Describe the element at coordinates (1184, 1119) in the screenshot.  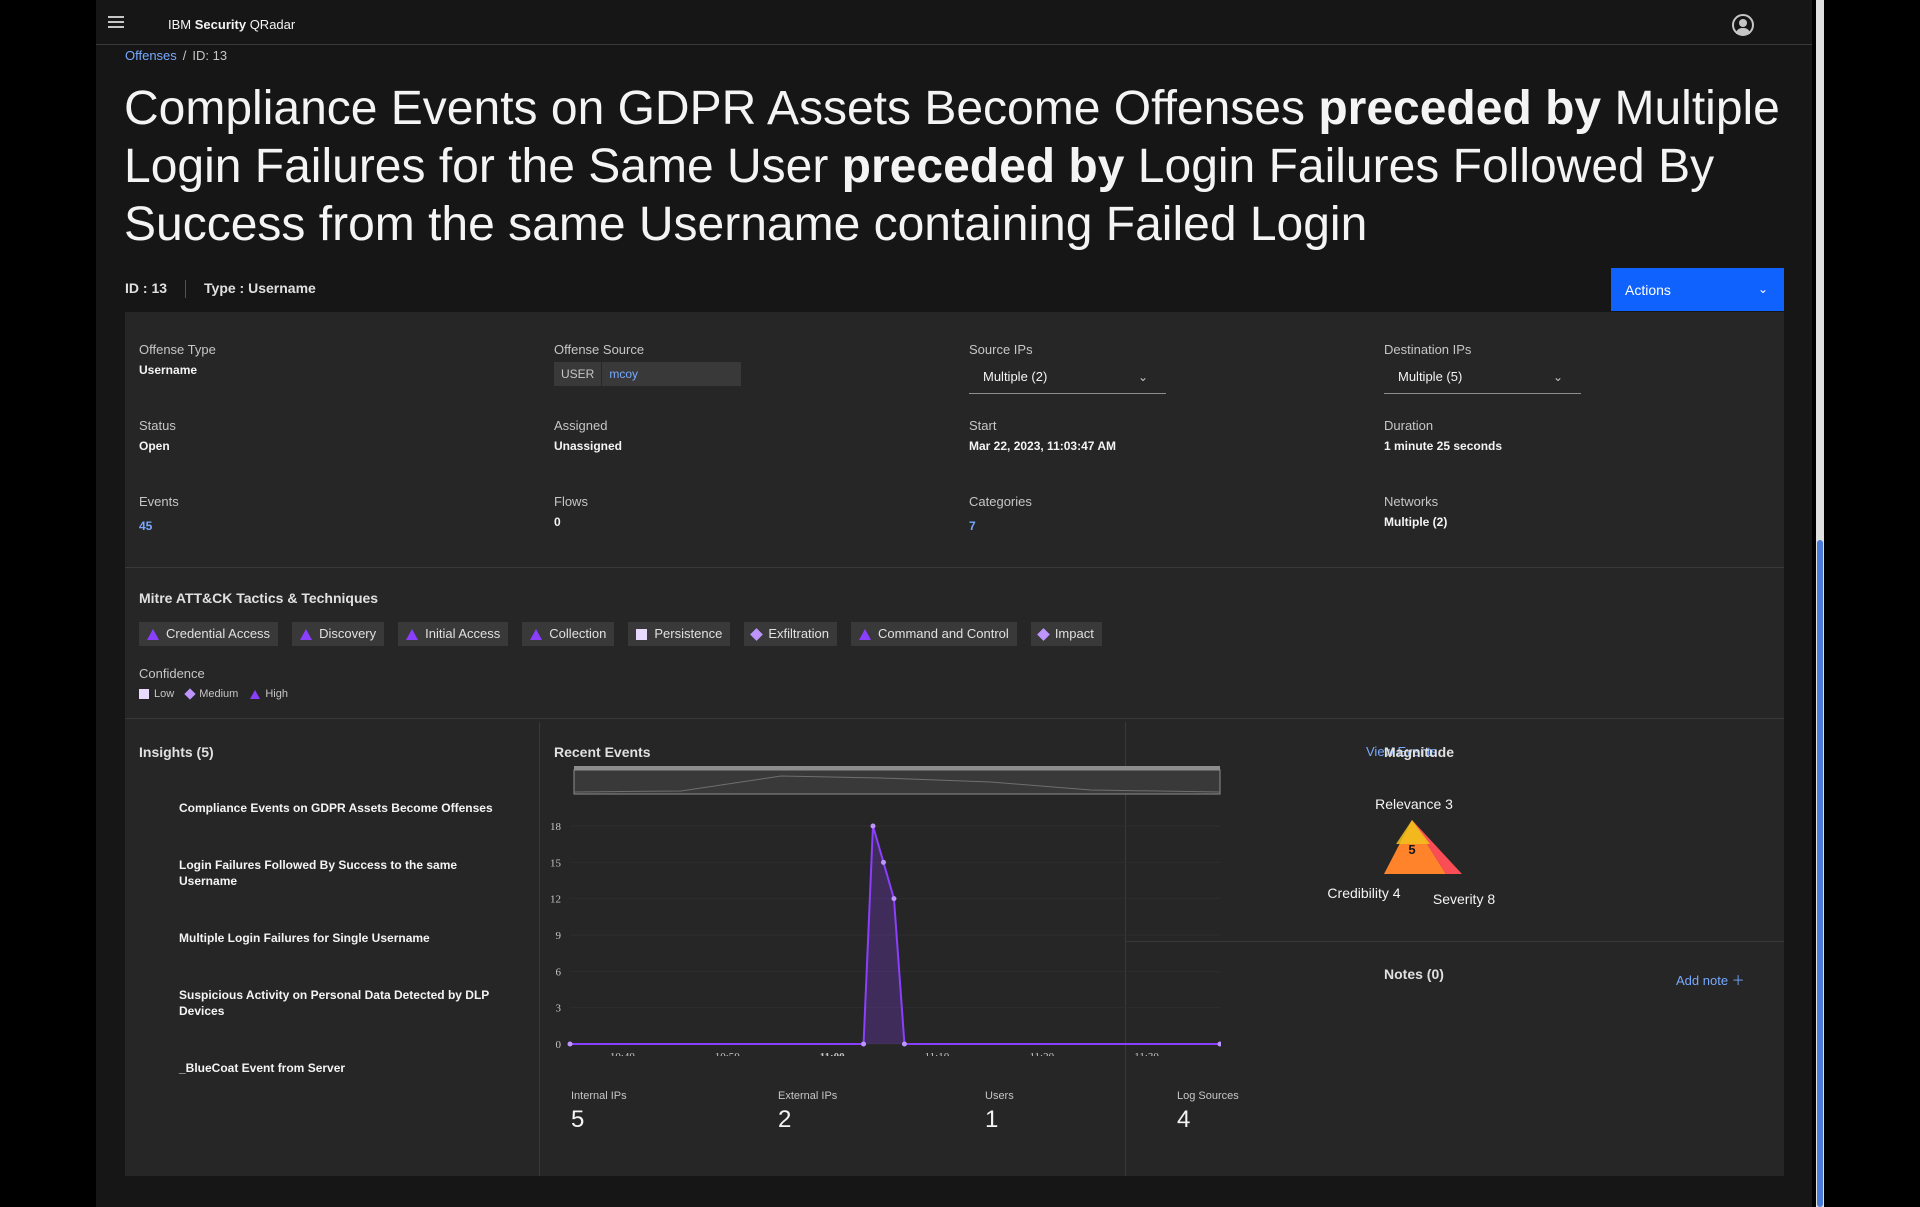
I see `stat-value: 4` at that location.